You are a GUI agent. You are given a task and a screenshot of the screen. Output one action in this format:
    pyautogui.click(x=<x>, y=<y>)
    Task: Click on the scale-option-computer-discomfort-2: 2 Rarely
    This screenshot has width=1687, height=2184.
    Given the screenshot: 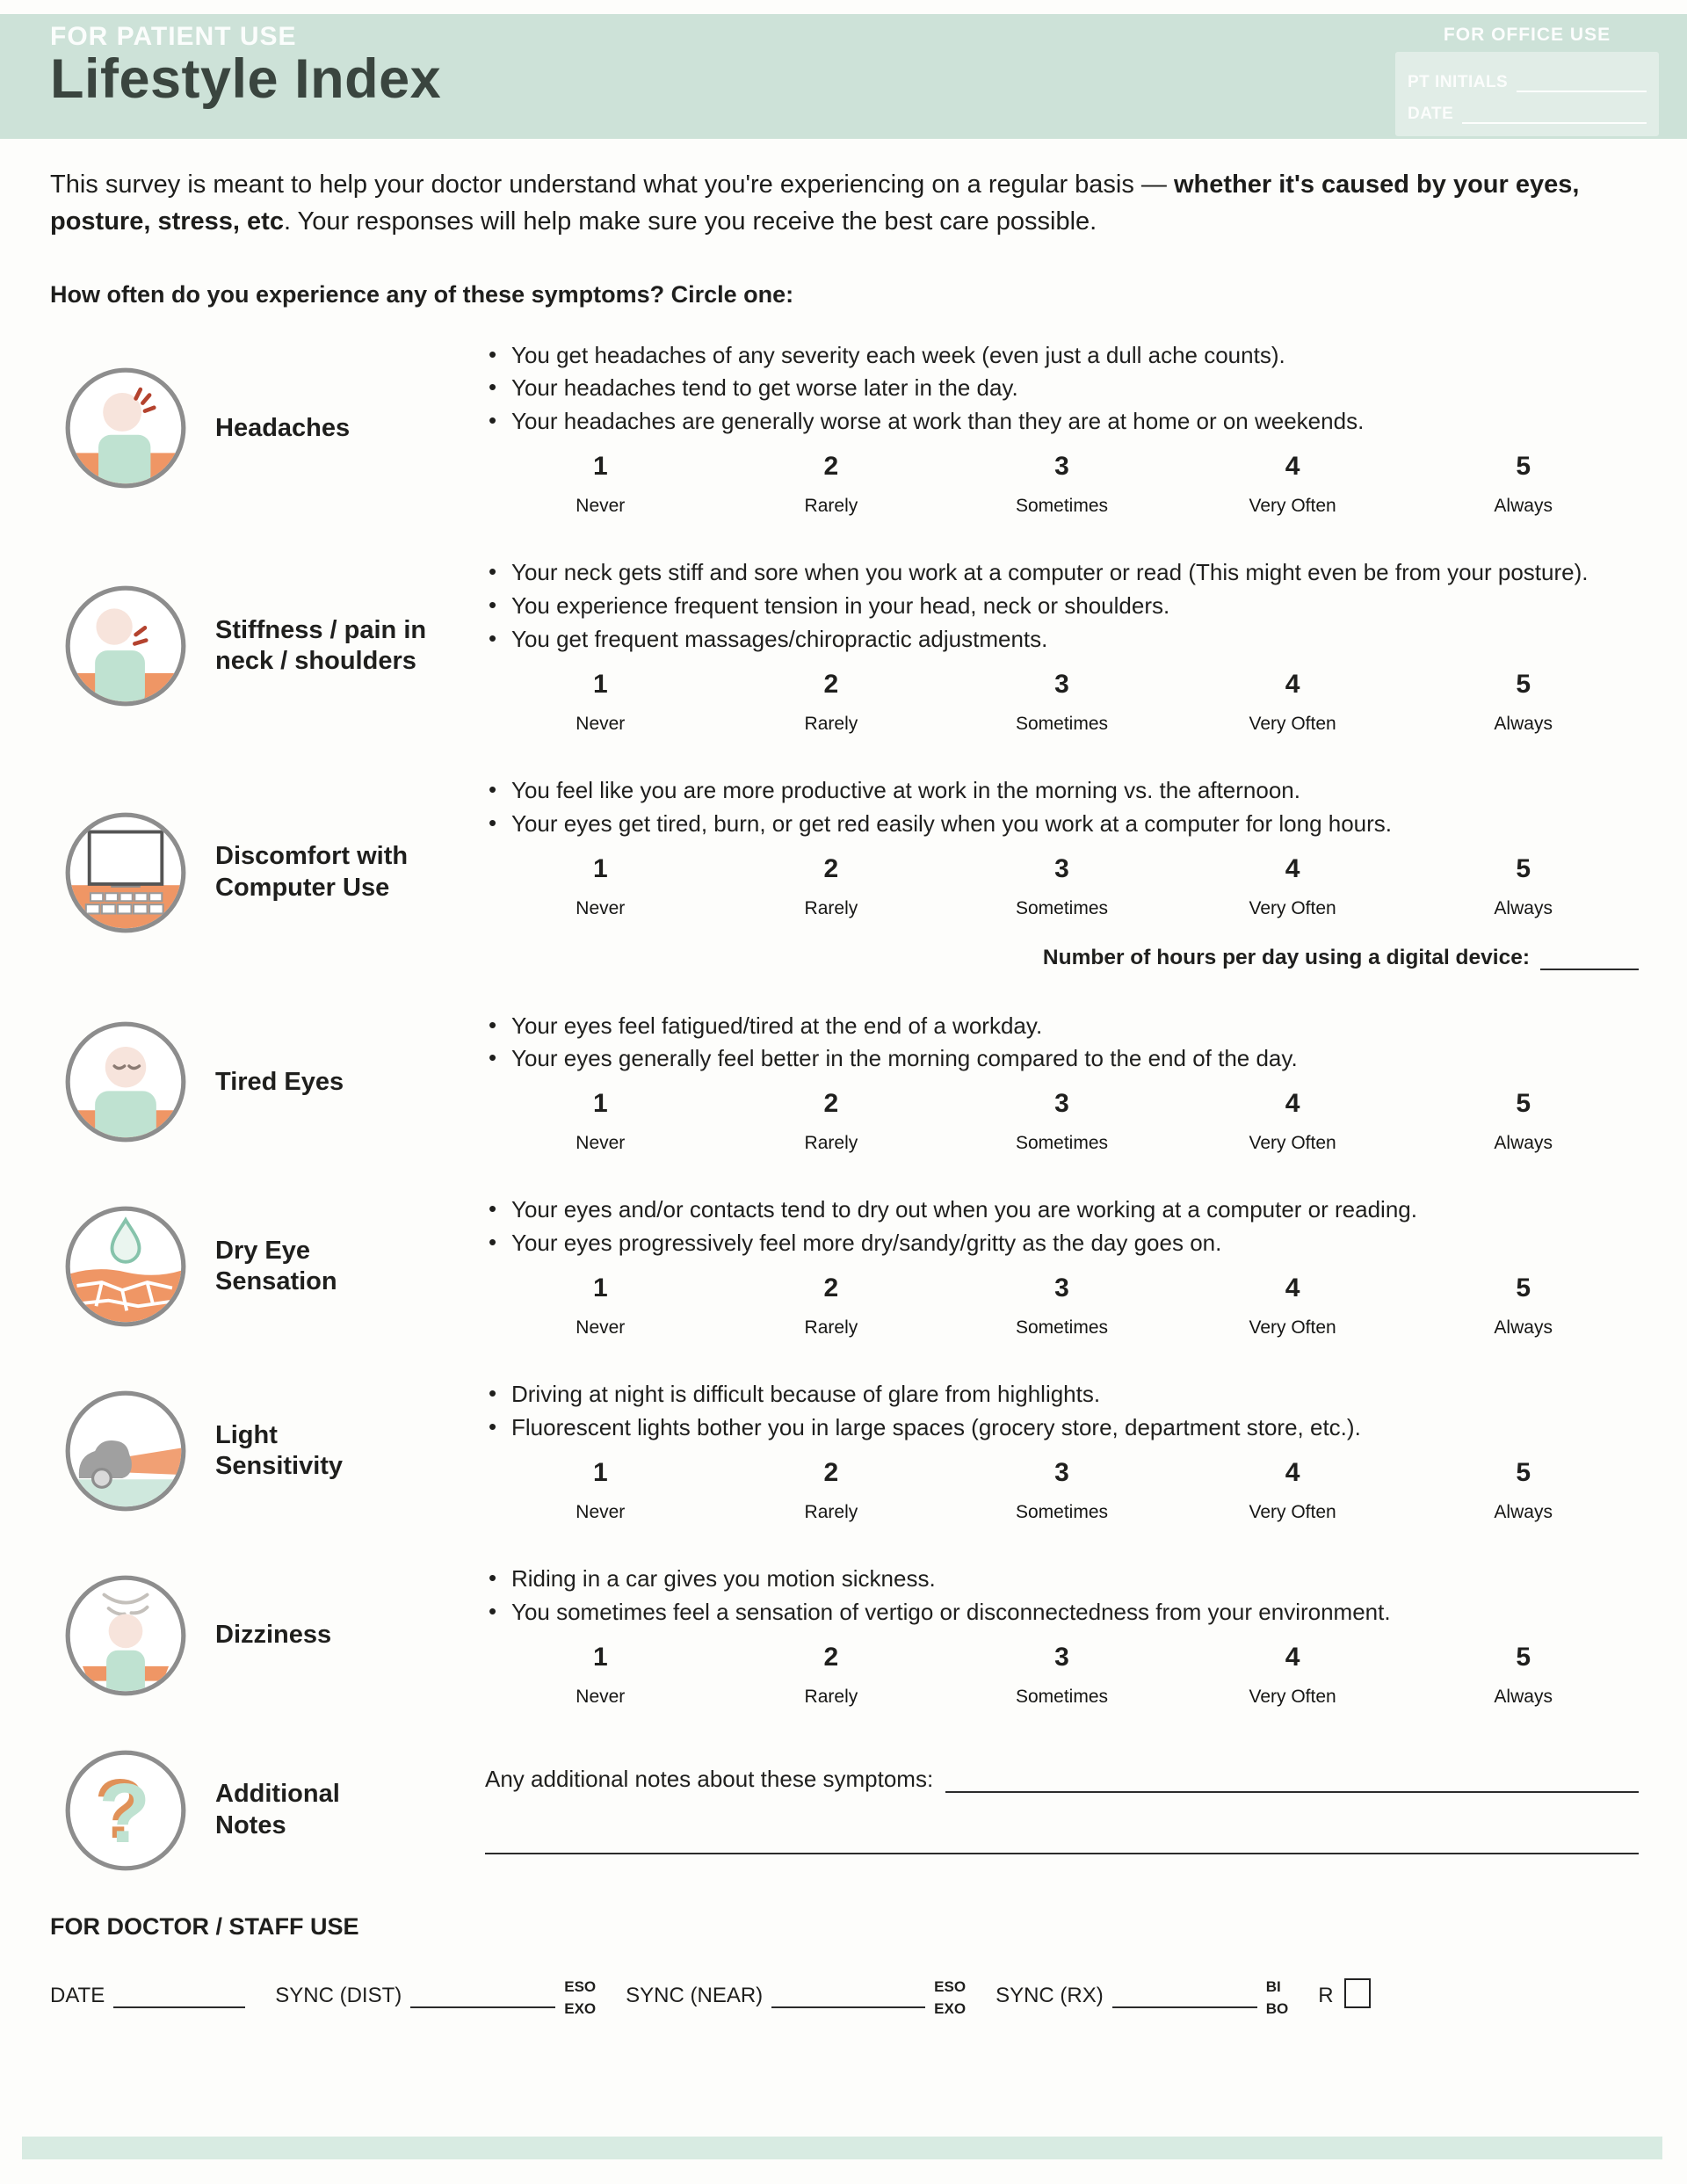 What is the action you would take?
    pyautogui.click(x=831, y=886)
    